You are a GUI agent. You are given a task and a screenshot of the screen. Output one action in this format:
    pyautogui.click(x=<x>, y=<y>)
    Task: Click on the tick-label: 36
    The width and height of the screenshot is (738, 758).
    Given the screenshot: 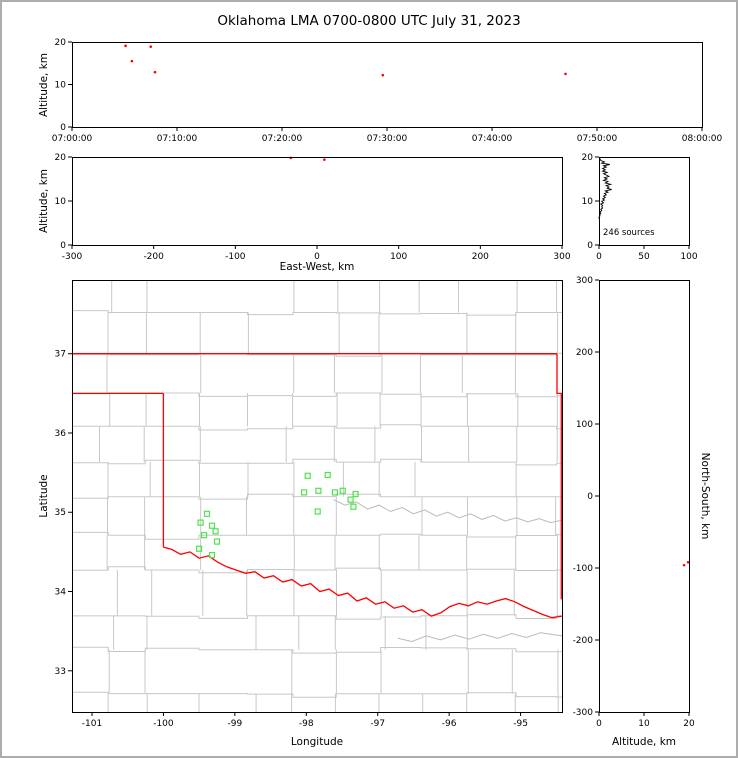 What is the action you would take?
    pyautogui.click(x=61, y=434)
    